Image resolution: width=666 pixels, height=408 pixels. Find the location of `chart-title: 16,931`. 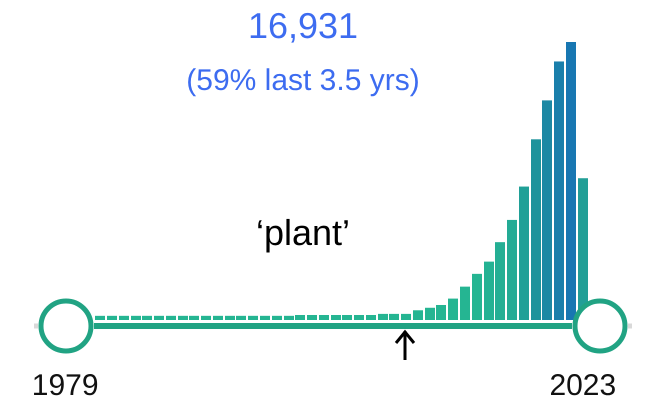

chart-title: 16,931 is located at coordinates (303, 25).